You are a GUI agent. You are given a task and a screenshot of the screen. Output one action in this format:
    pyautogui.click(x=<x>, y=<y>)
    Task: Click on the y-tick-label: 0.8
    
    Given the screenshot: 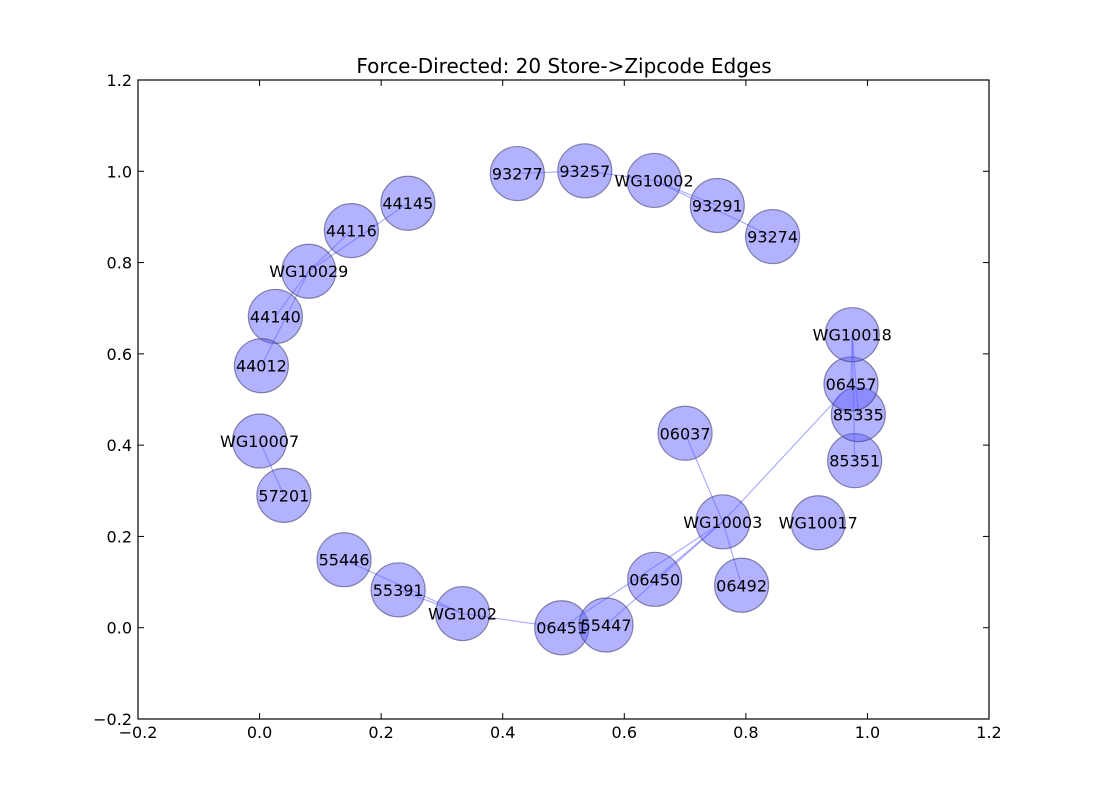 What is the action you would take?
    pyautogui.click(x=119, y=263)
    